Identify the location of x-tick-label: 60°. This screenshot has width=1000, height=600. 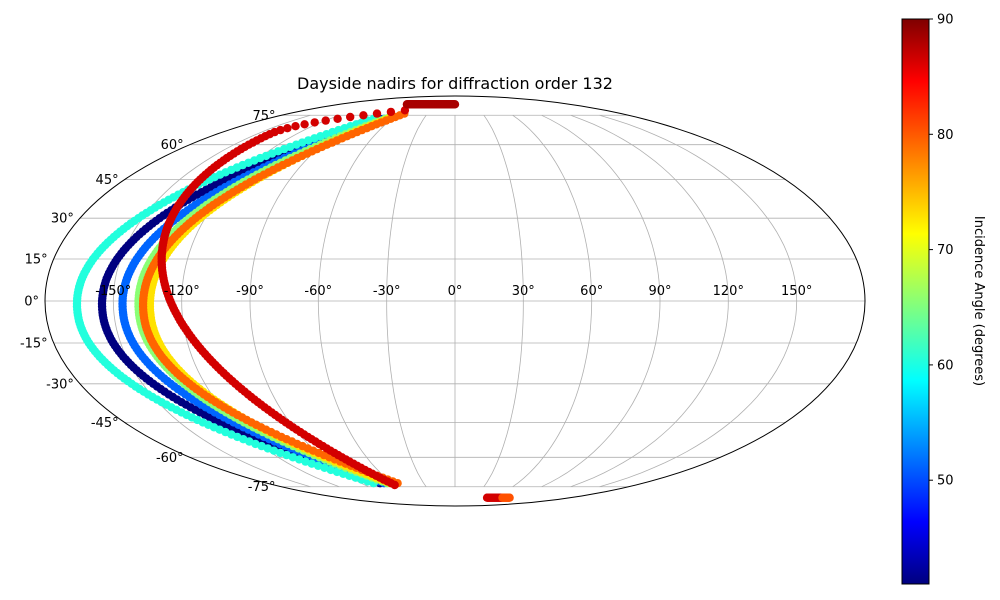
(591, 291).